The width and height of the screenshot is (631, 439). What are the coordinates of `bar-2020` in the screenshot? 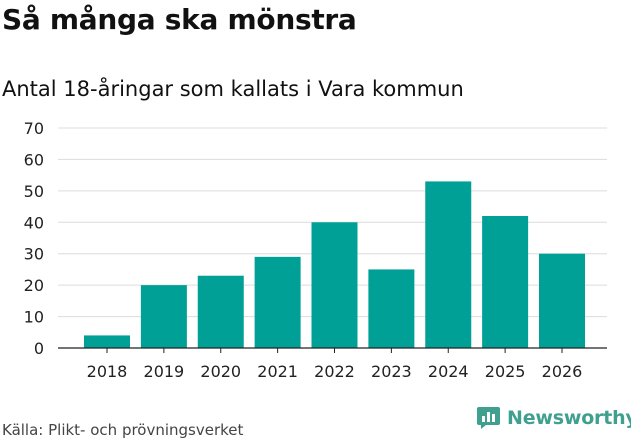 It's located at (220, 311).